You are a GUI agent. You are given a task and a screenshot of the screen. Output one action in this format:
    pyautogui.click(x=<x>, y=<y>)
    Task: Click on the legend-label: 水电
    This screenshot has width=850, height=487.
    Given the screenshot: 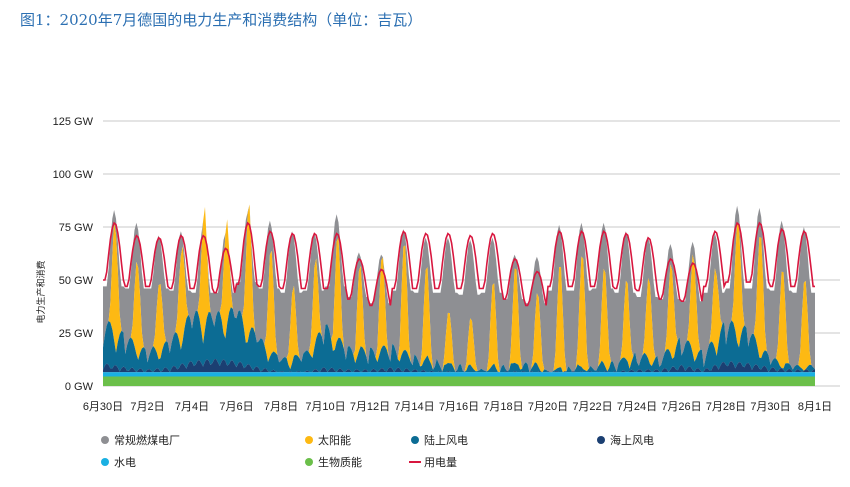 What is the action you would take?
    pyautogui.click(x=125, y=462)
    